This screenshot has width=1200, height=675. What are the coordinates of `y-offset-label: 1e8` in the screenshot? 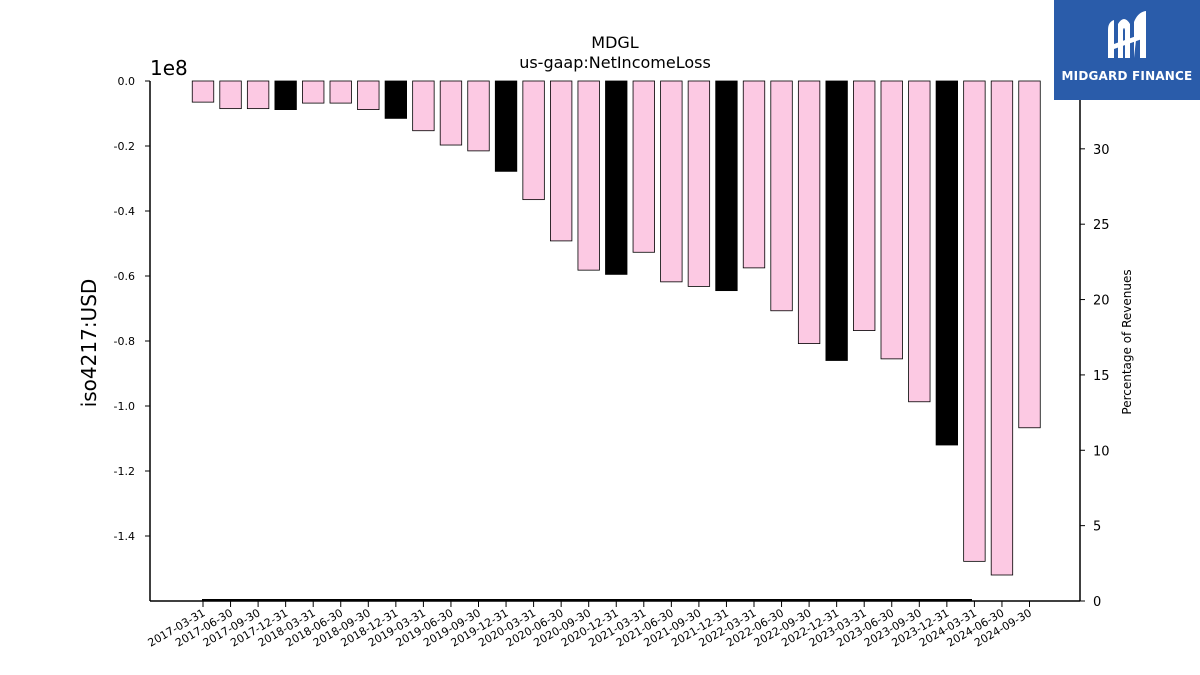 It's located at (169, 68).